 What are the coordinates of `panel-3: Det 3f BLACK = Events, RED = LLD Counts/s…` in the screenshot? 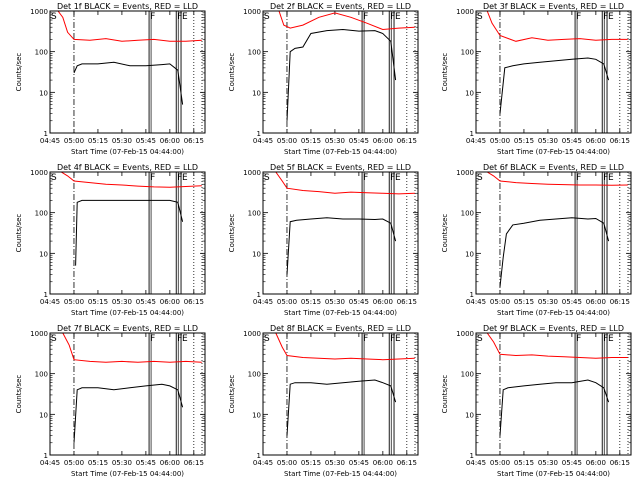 It's located at (536, 79).